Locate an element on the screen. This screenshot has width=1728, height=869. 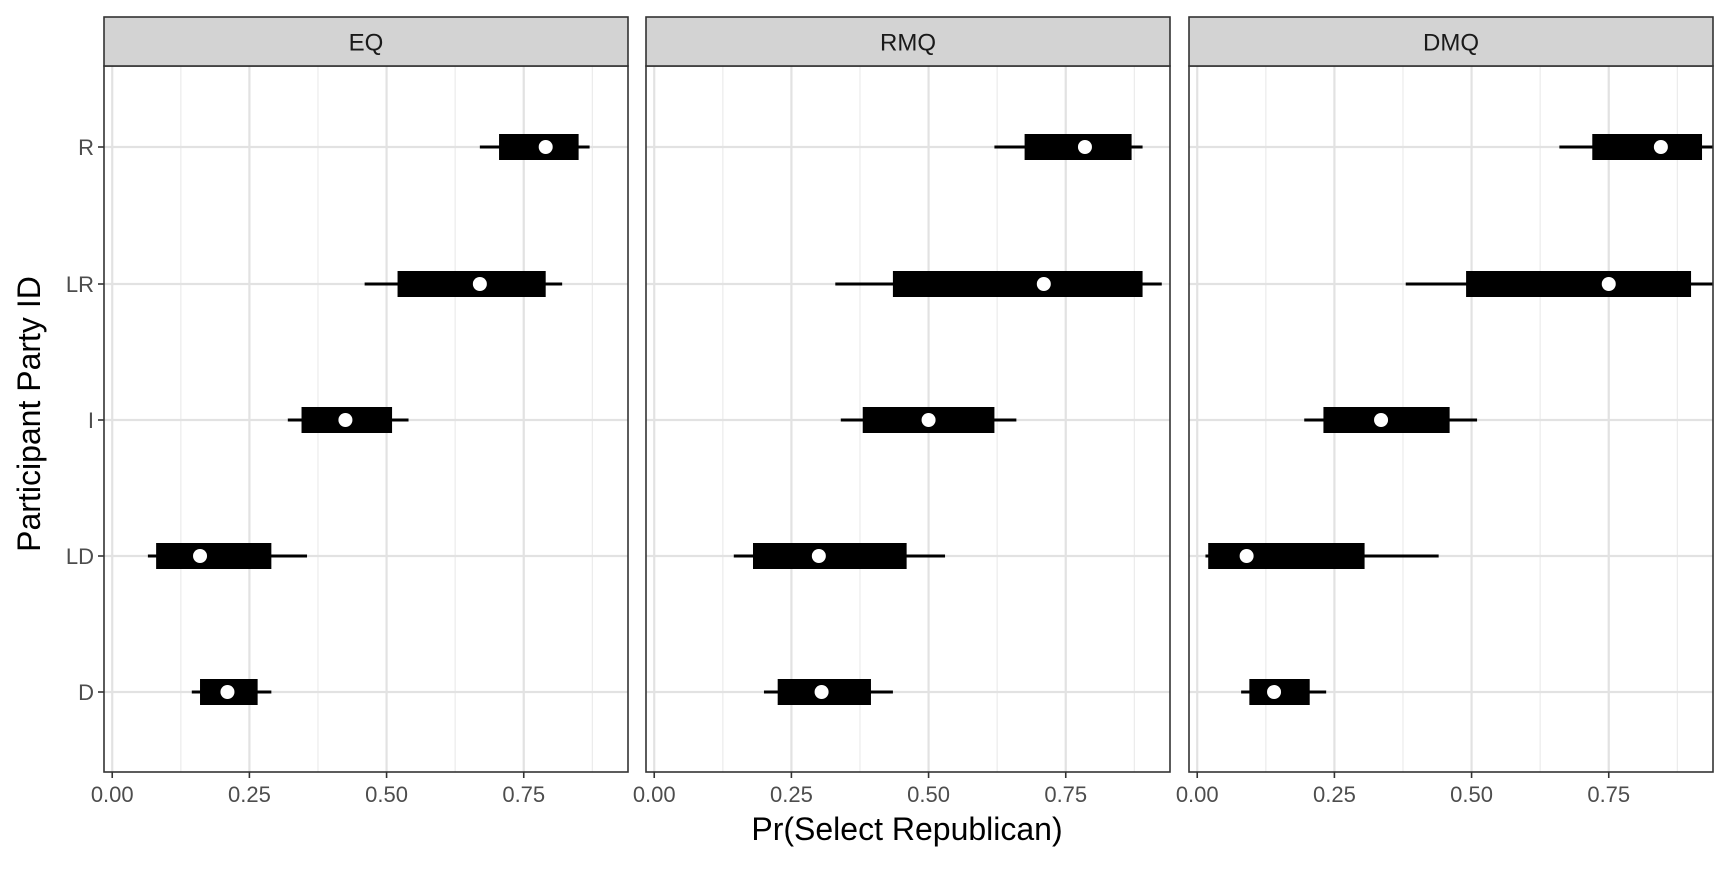
y-axis-title: Participant Party ID is located at coordinates (29, 414).